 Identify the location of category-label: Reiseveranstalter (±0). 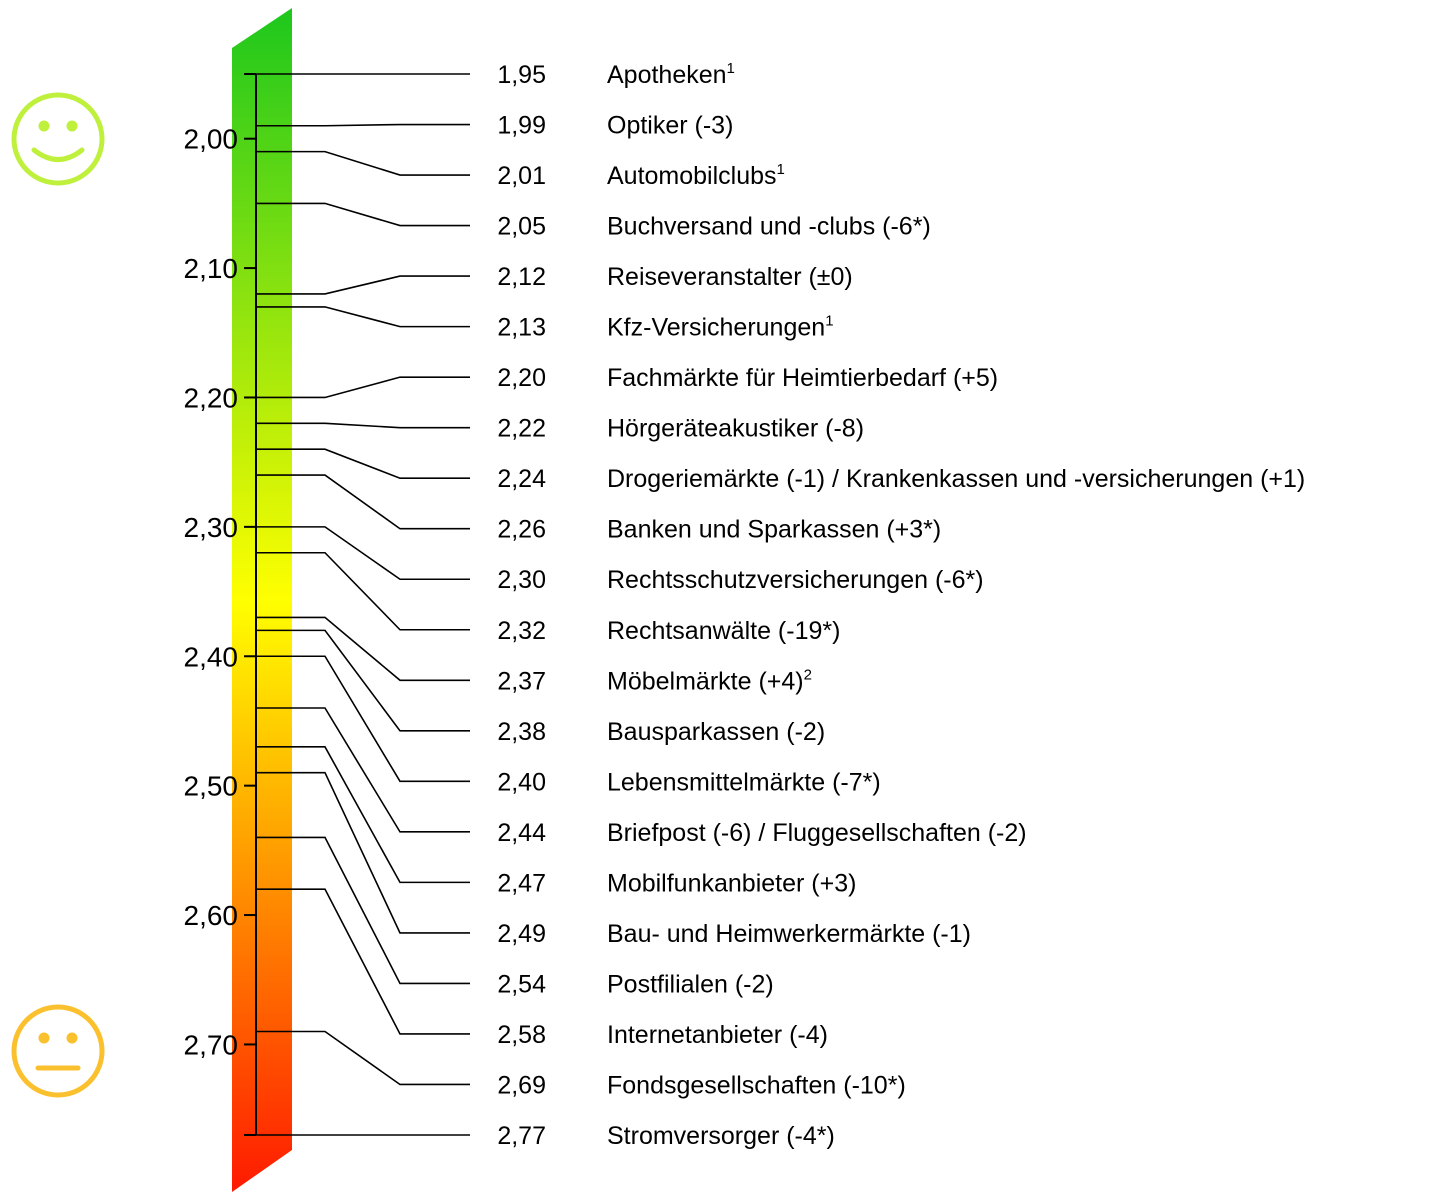
(730, 277).